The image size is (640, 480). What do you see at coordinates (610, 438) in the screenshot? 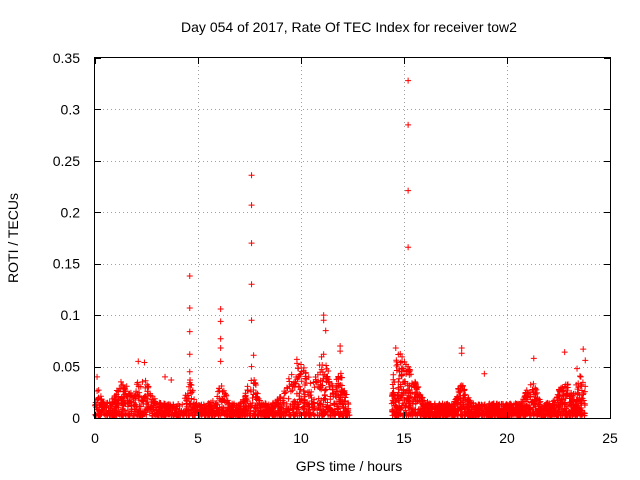
I see `x-tick-label: 25` at bounding box center [610, 438].